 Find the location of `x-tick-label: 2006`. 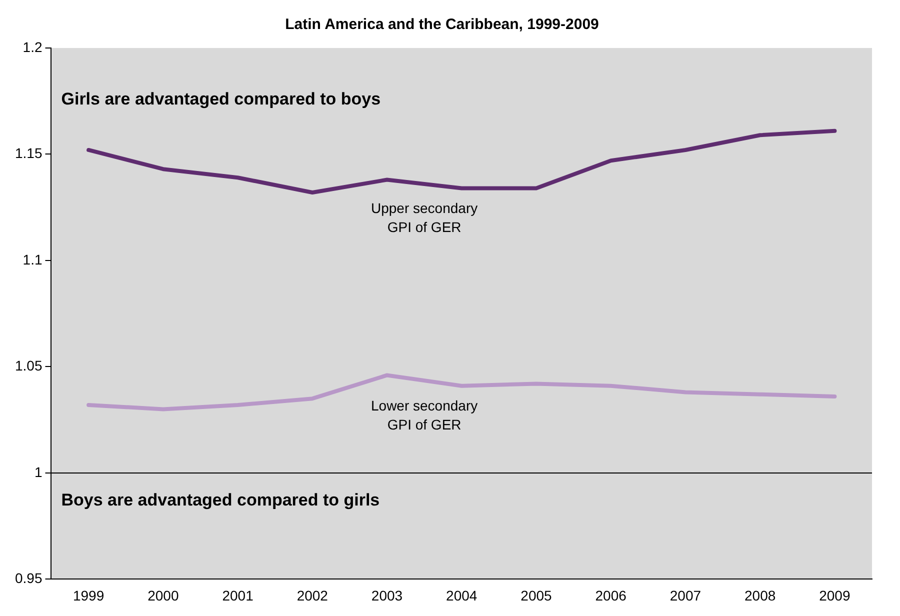

x-tick-label: 2006 is located at coordinates (611, 595).